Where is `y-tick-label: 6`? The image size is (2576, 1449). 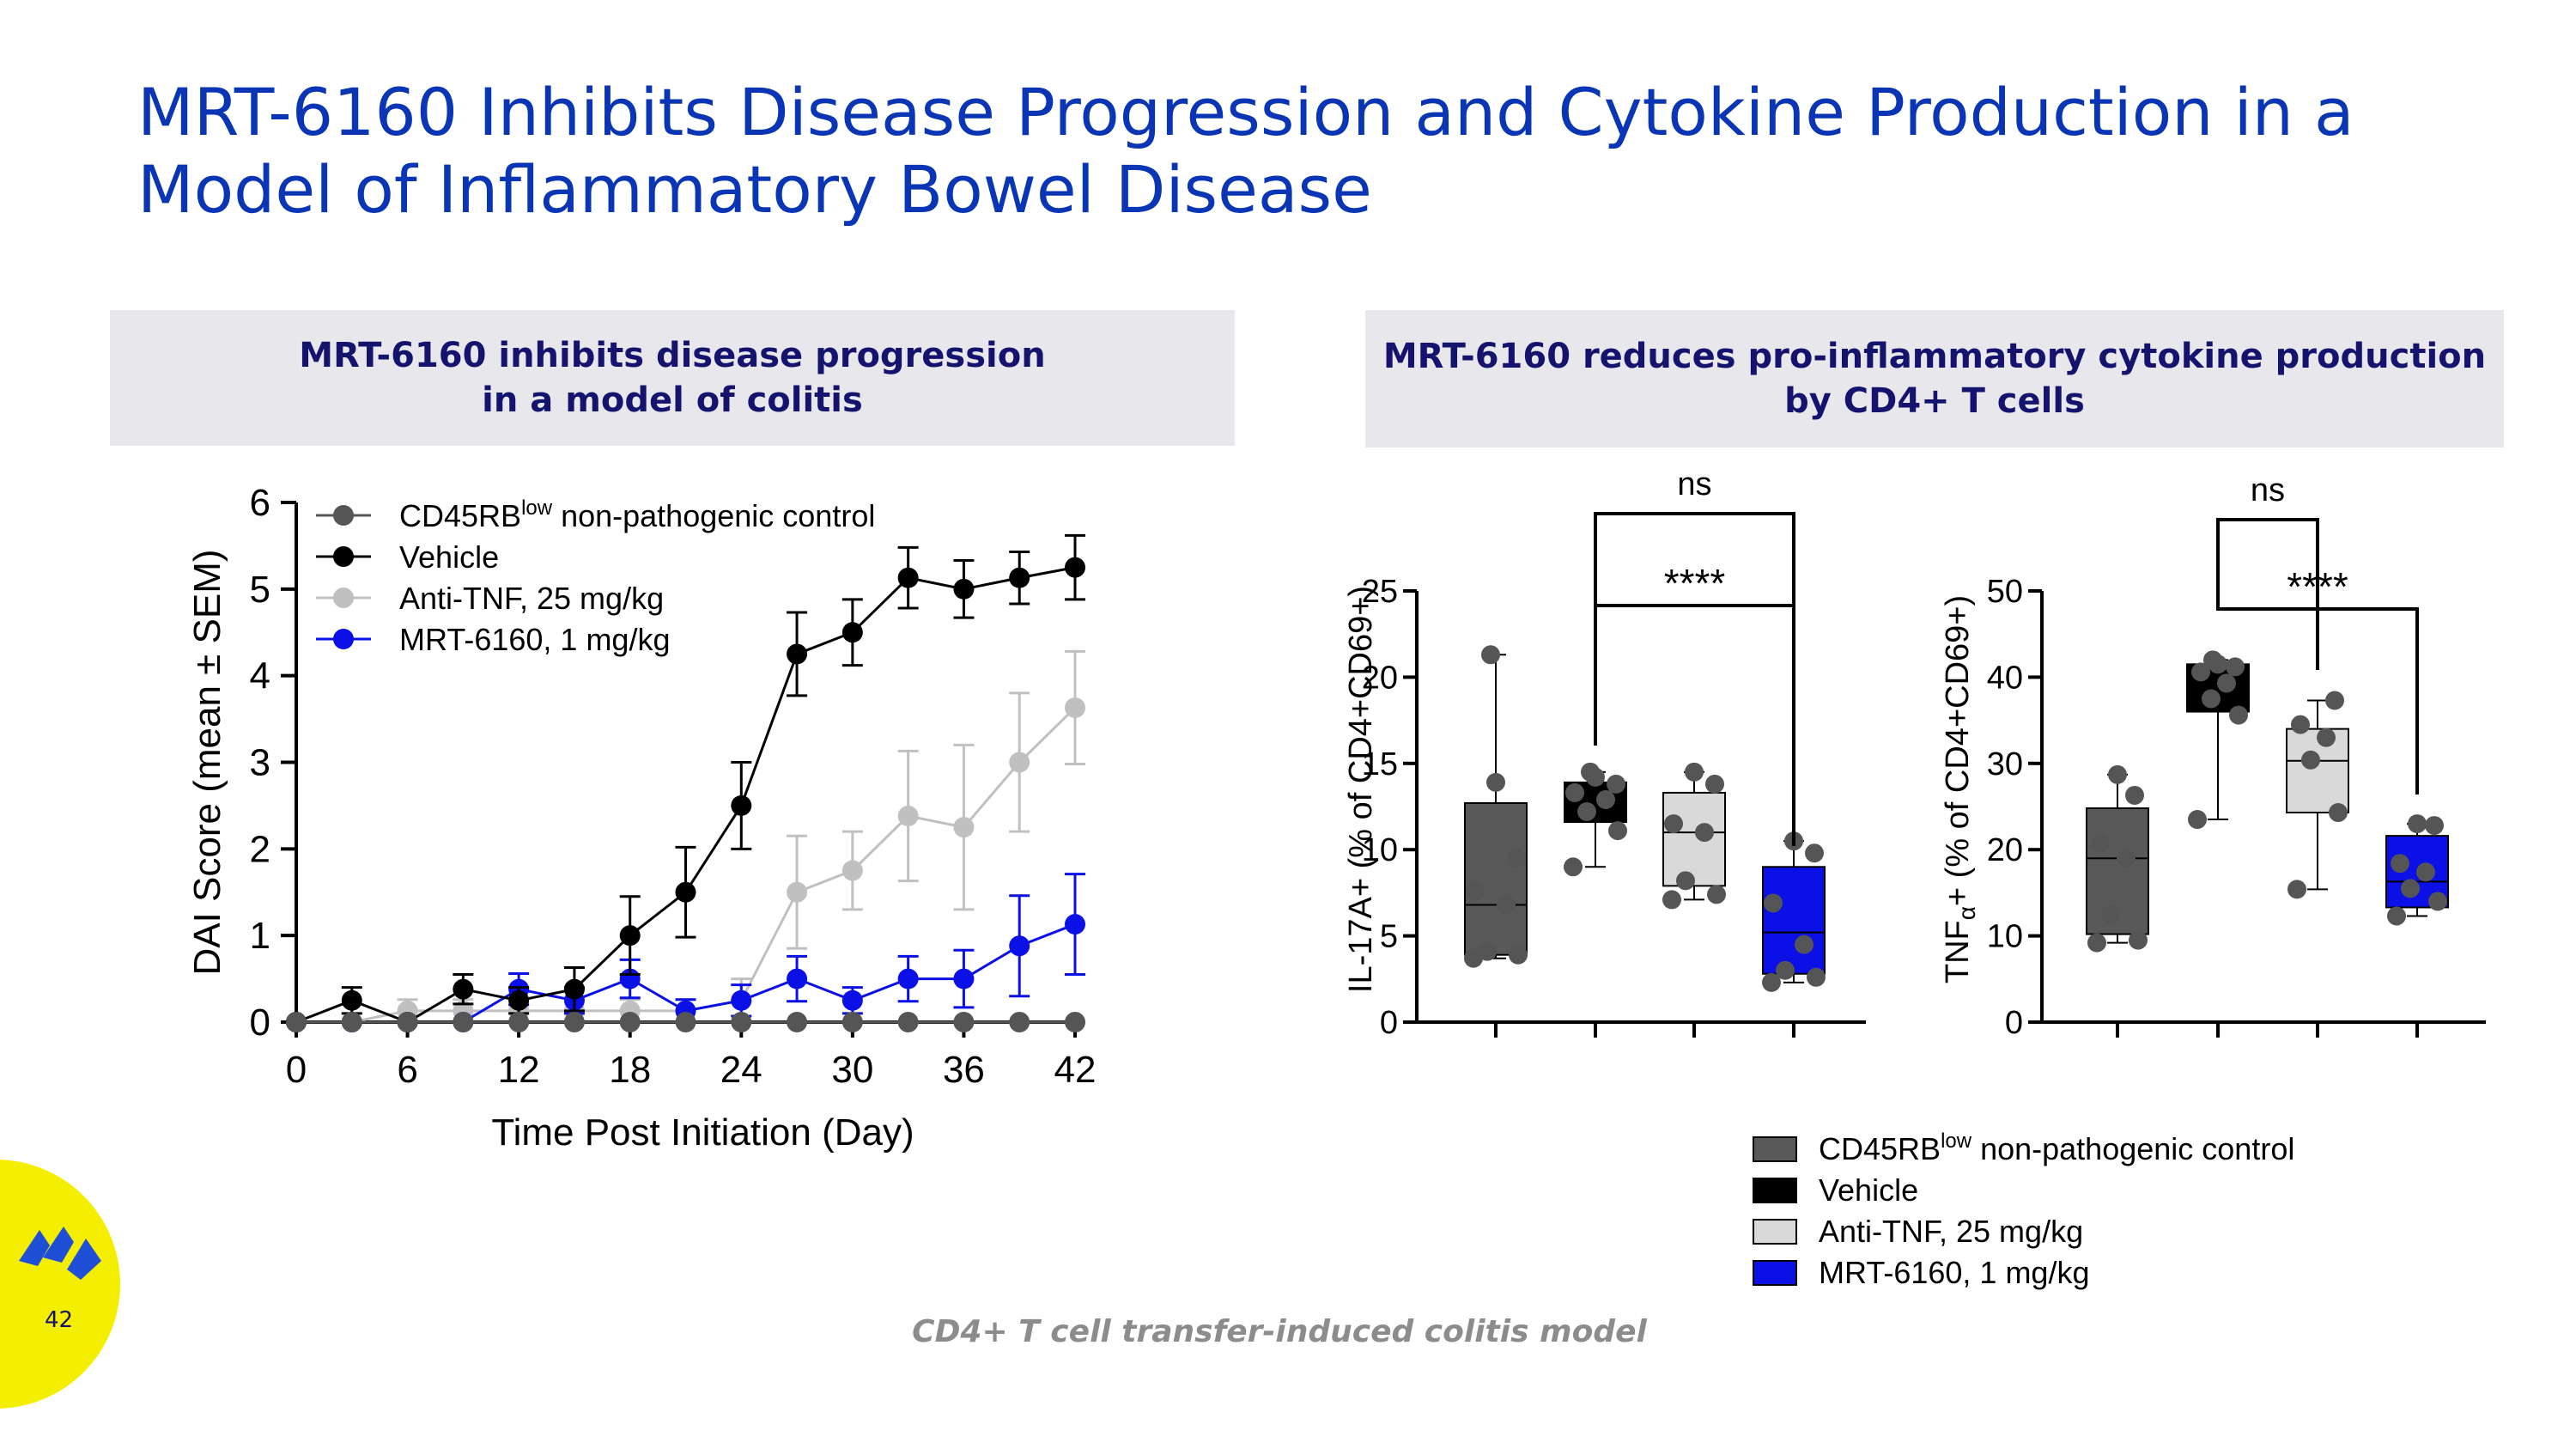
y-tick-label: 6 is located at coordinates (260, 503).